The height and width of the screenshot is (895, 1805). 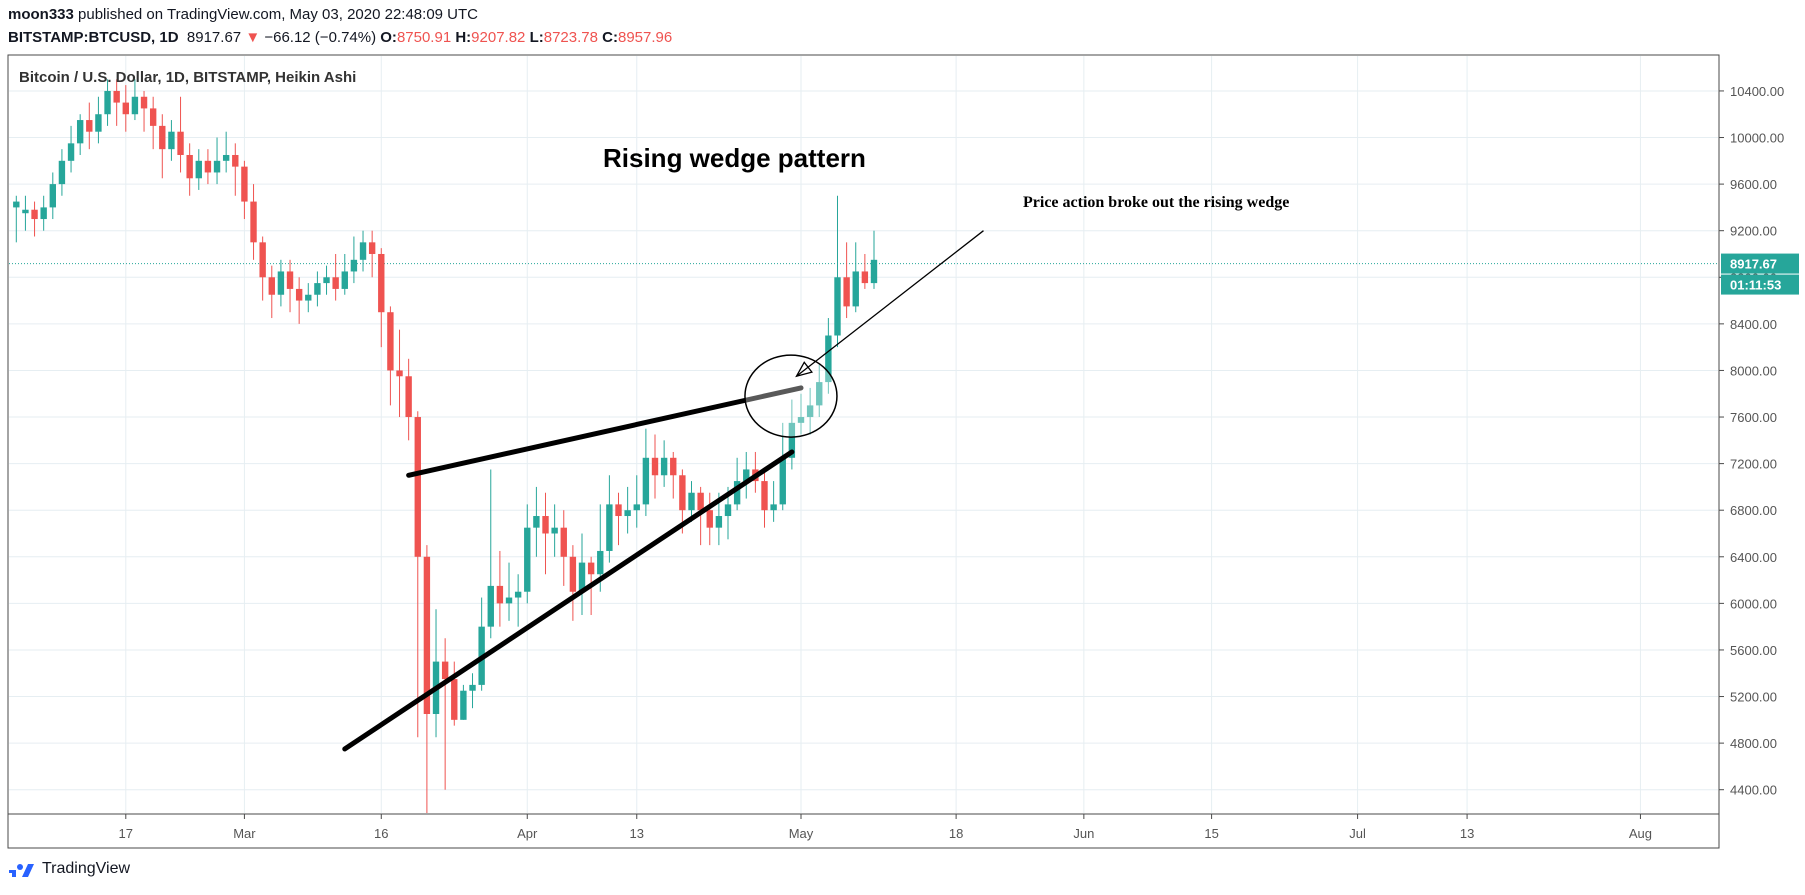 I want to click on change-arrow-icon: ▼, so click(x=253, y=37).